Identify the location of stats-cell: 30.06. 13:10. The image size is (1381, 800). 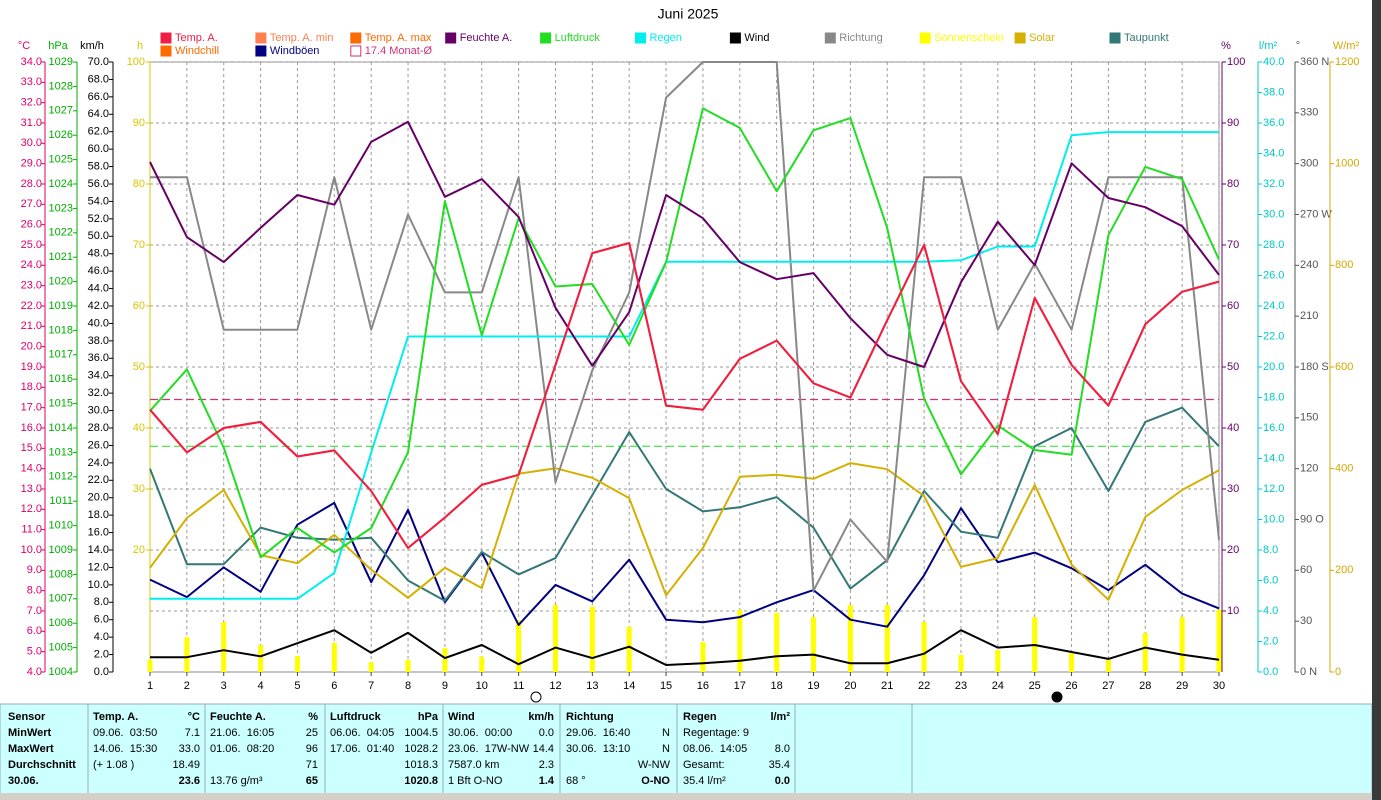
(598, 749).